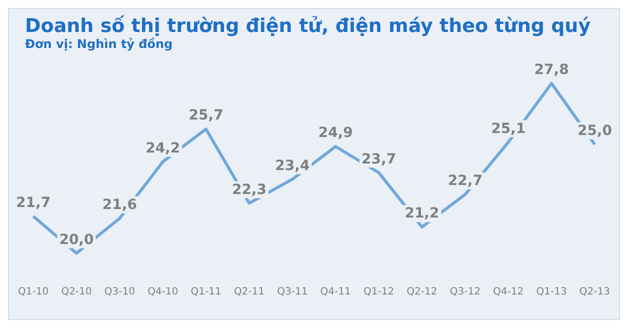 The height and width of the screenshot is (330, 630). Describe the element at coordinates (76, 240) in the screenshot. I see `data-label: 20,0` at that location.